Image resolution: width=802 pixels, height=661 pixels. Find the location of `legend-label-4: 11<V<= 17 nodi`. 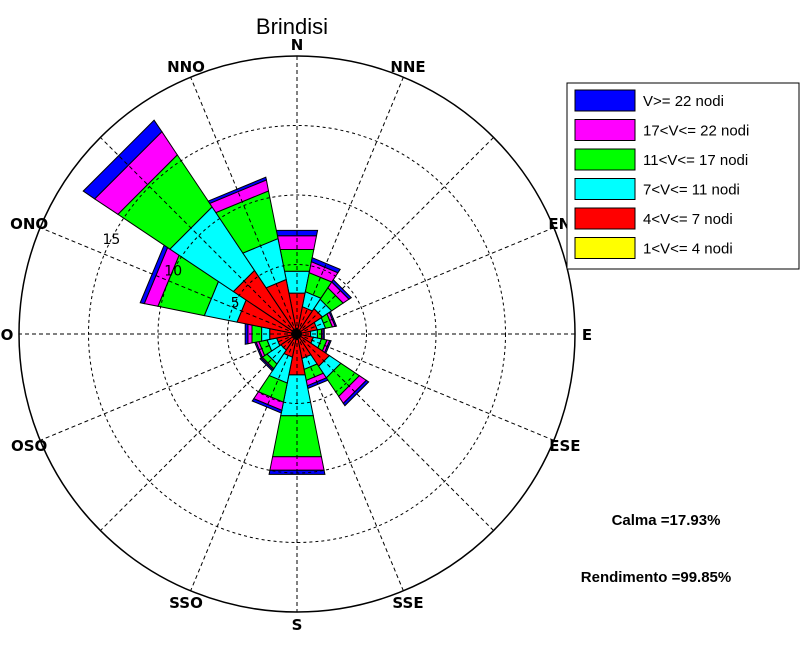

legend-label-4: 11<V<= 17 nodi is located at coordinates (695, 160).